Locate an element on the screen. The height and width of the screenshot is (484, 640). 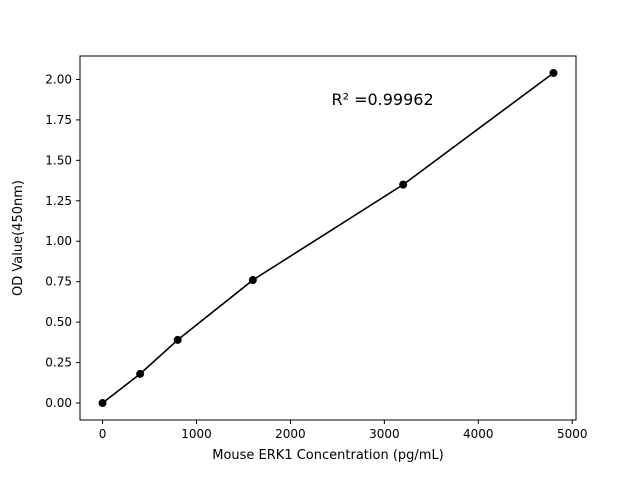
y-axis-label: OD Value(450nm) is located at coordinates (18, 238).